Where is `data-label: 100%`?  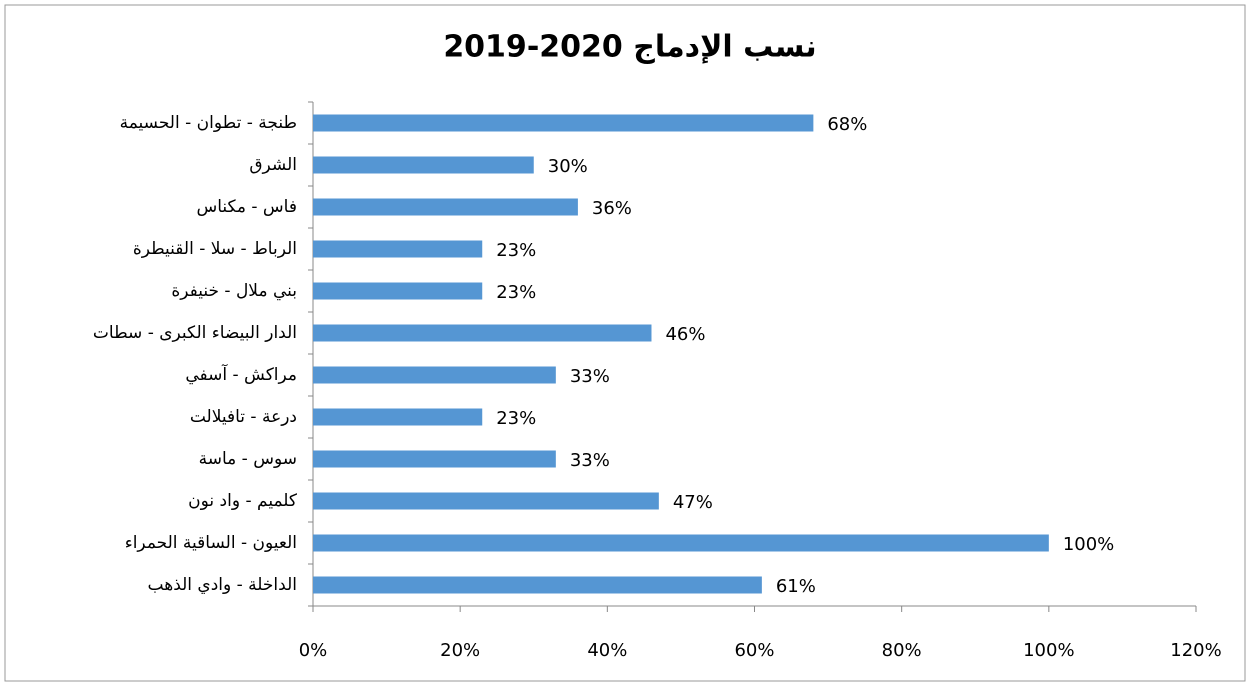
data-label: 100% is located at coordinates (1088, 544).